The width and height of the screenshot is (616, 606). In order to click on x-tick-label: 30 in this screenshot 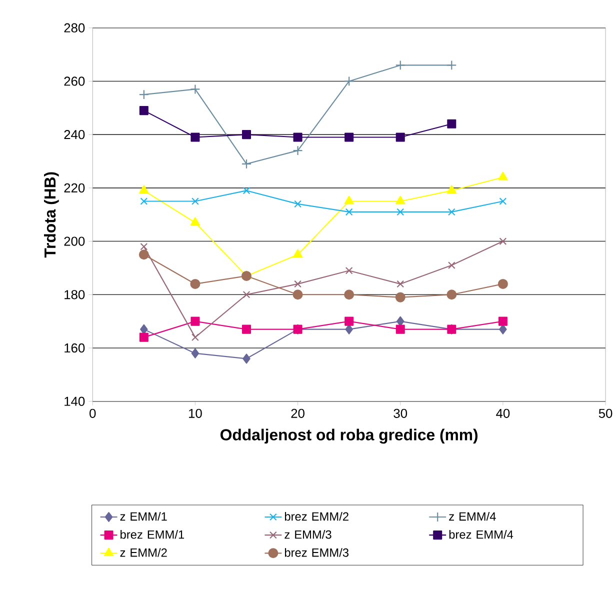, I will do `click(401, 413)`.